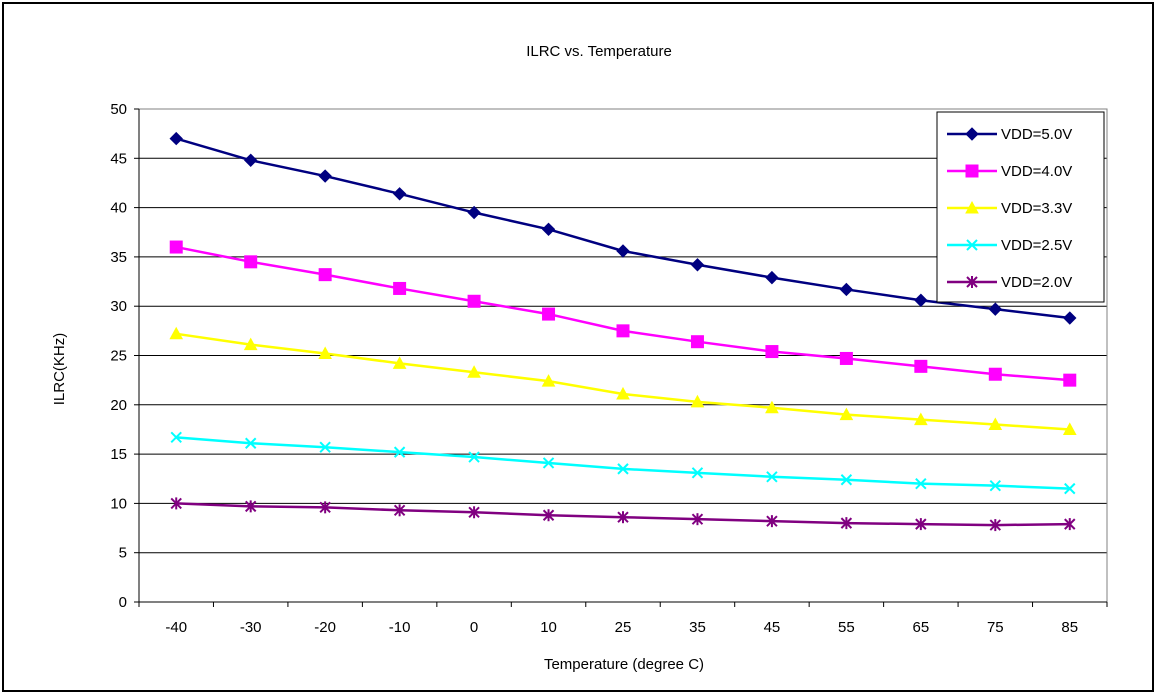 This screenshot has width=1158, height=696. I want to click on x-tick-label: 0, so click(474, 627).